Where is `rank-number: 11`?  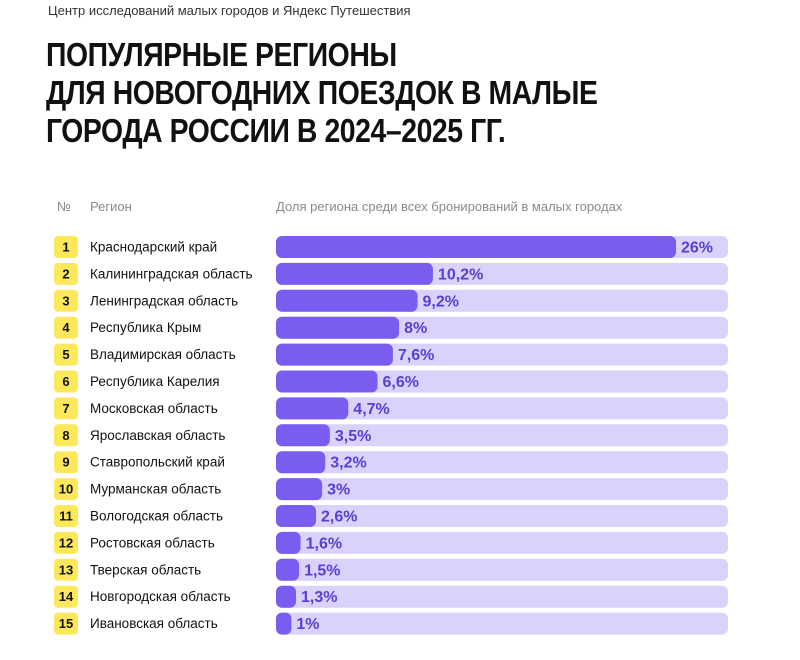
rank-number: 11 is located at coordinates (66, 516).